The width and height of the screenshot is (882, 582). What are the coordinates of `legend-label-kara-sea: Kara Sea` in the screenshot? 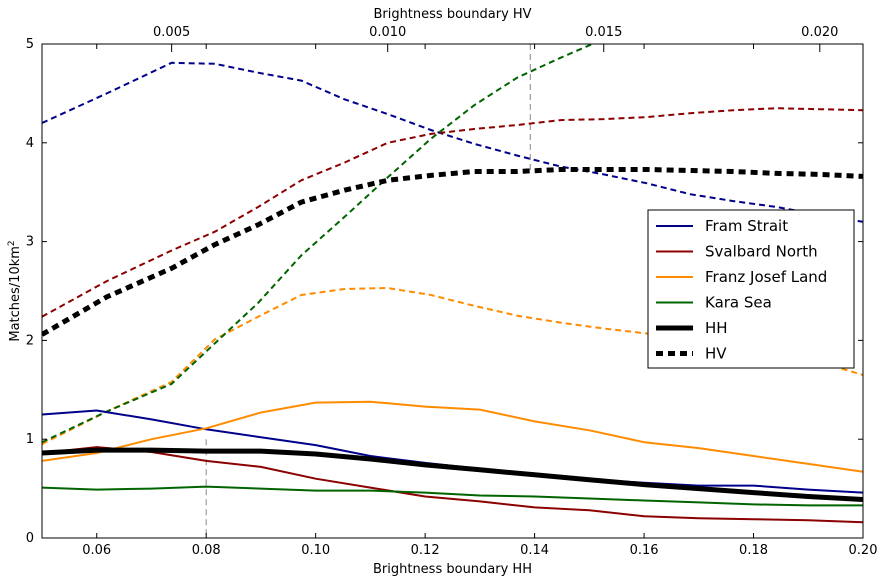 It's located at (738, 303).